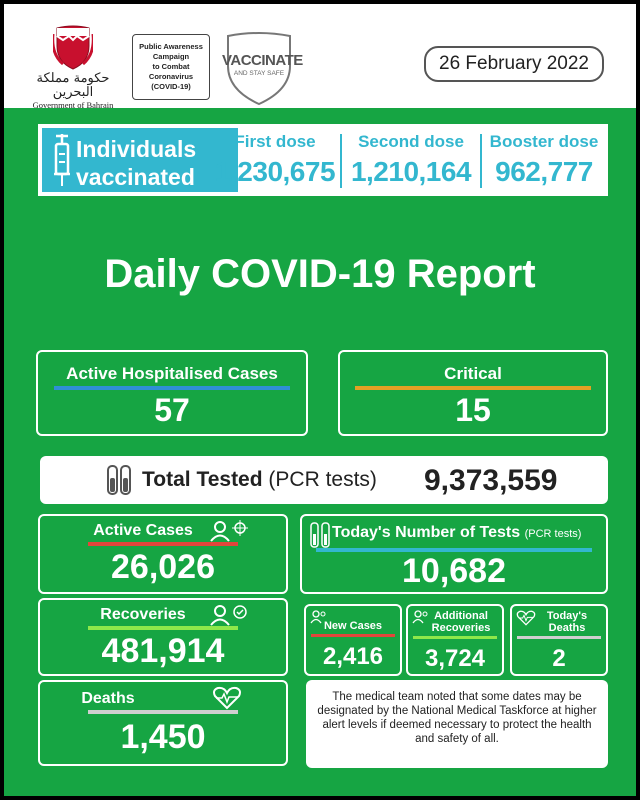 This screenshot has width=640, height=800. What do you see at coordinates (262, 60) in the screenshot?
I see `vaccinate-title: VACCINATE` at bounding box center [262, 60].